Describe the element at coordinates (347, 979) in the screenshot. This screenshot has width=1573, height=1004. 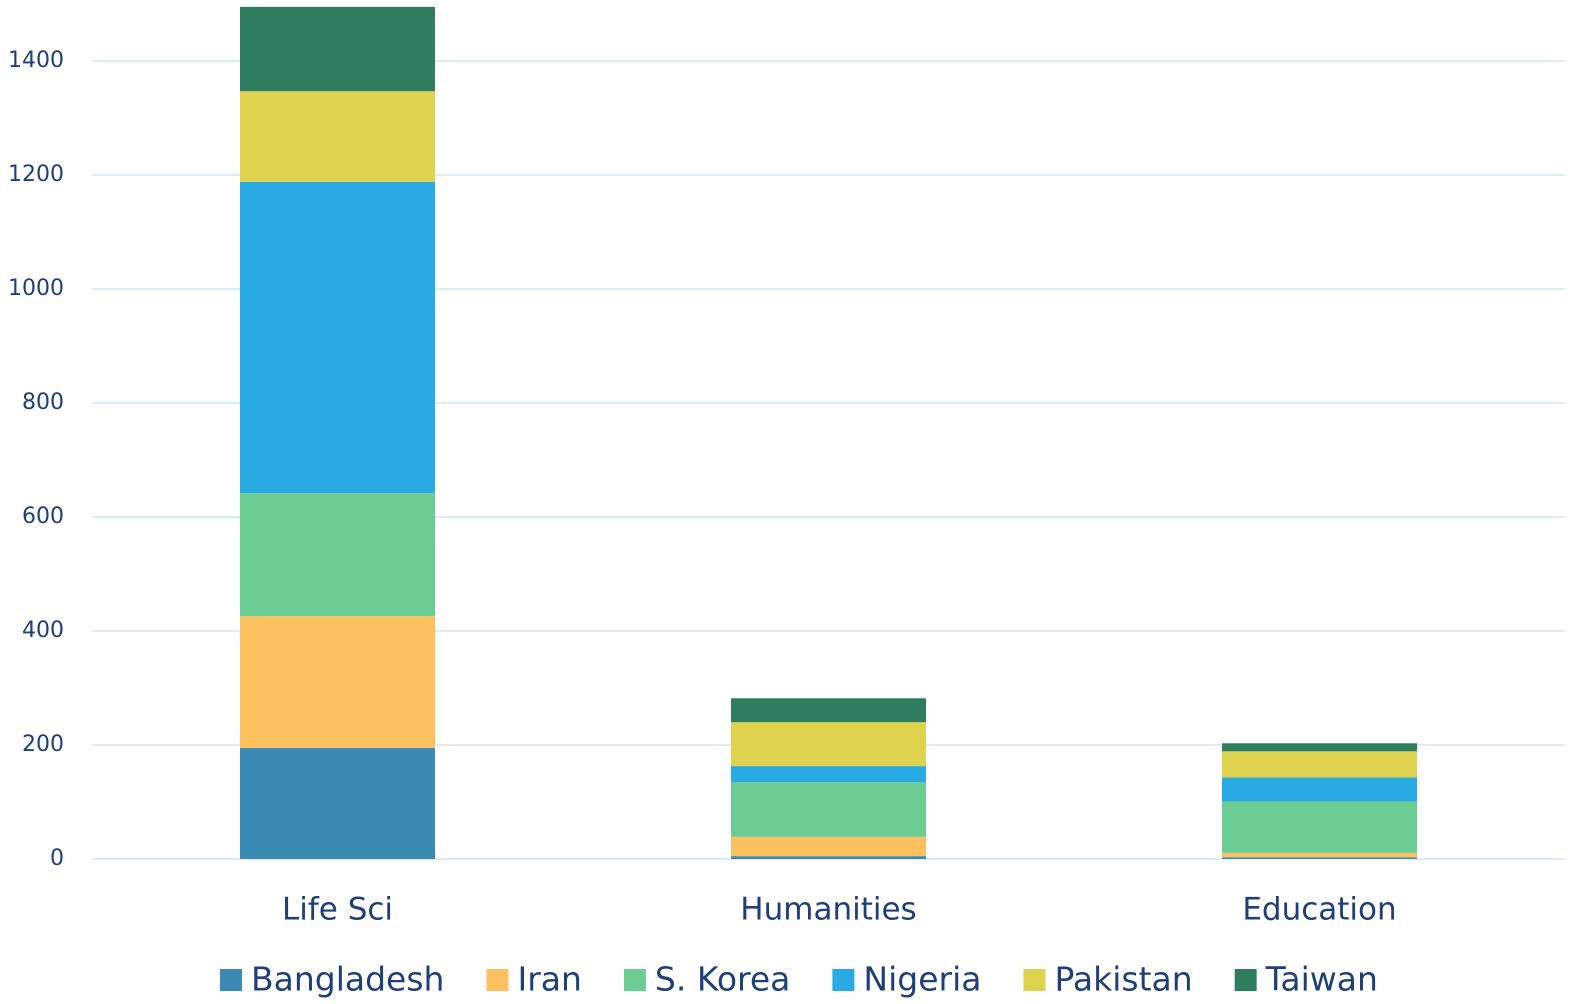
I see `legend-label: Bangladesh` at that location.